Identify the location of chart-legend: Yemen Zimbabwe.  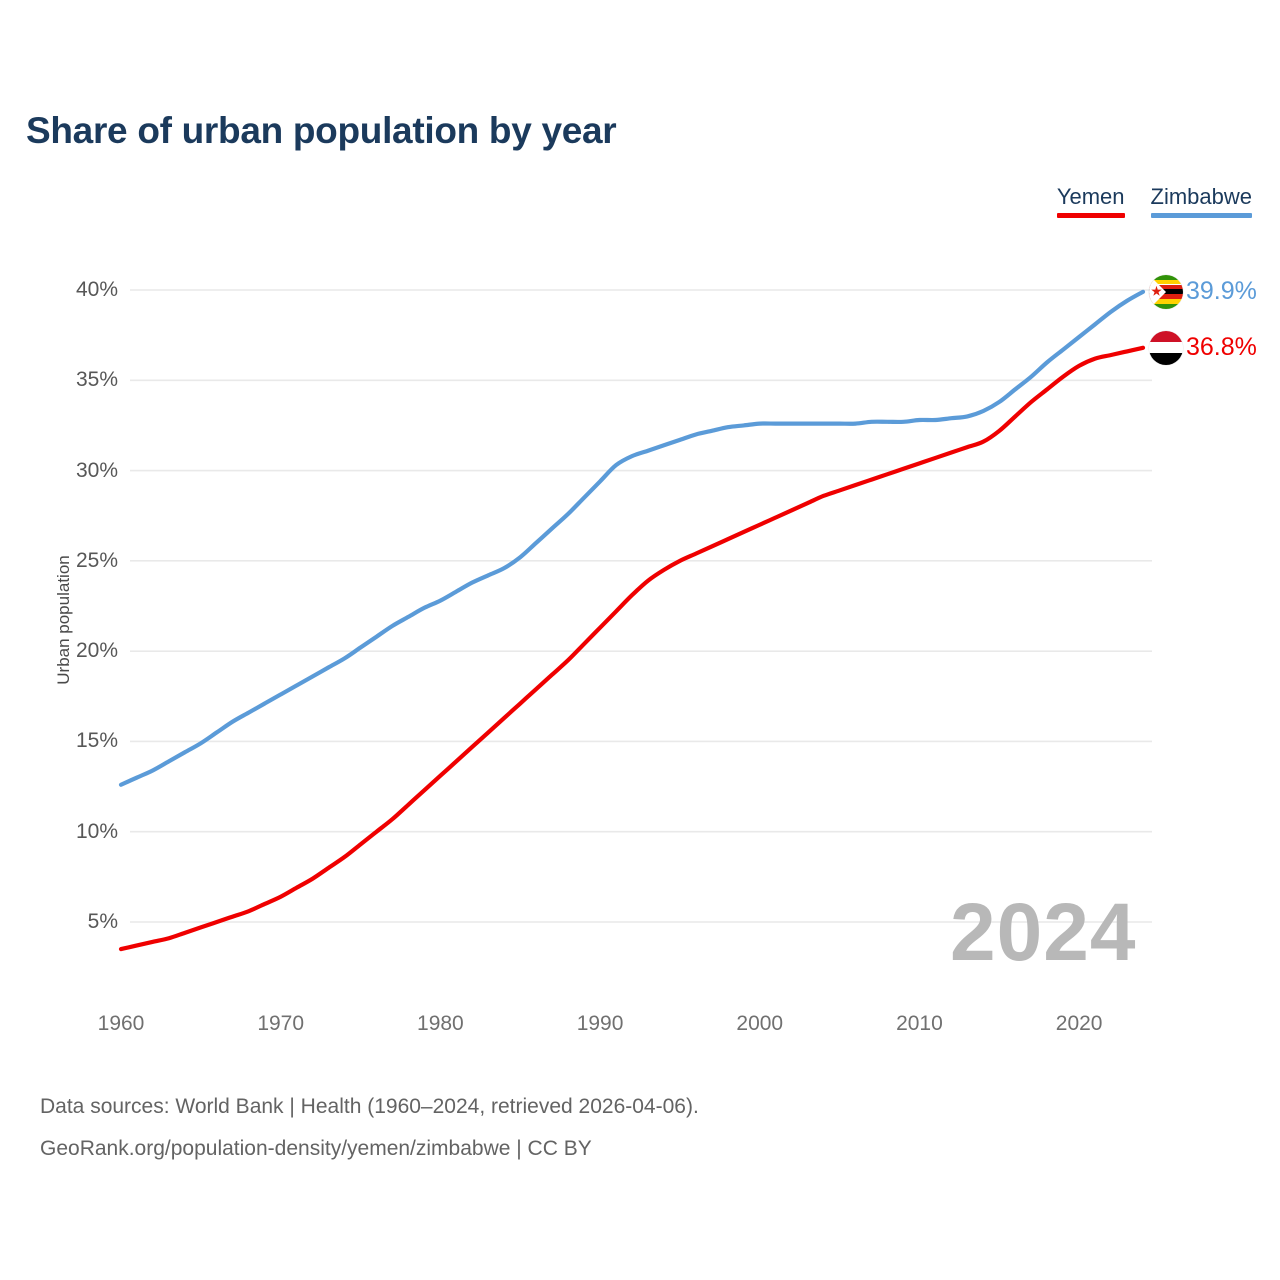
(1154, 201).